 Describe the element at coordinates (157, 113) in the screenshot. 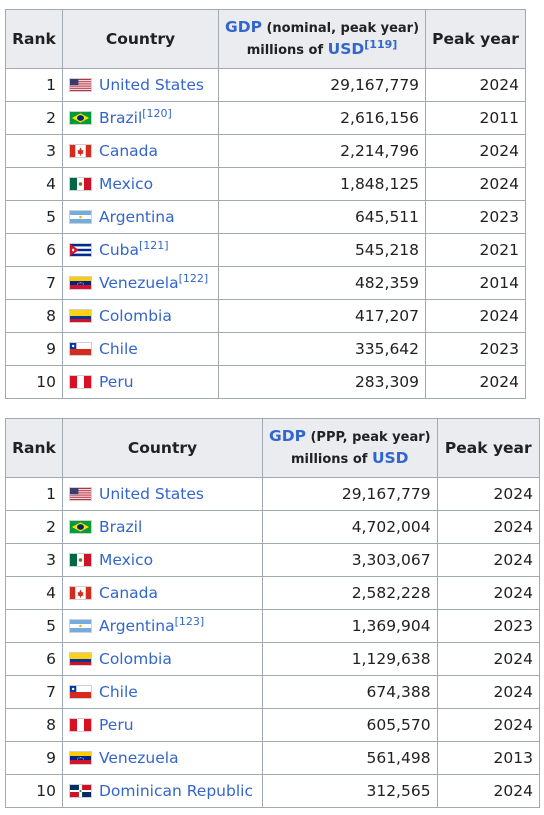

I see `reference-link: [120]` at that location.